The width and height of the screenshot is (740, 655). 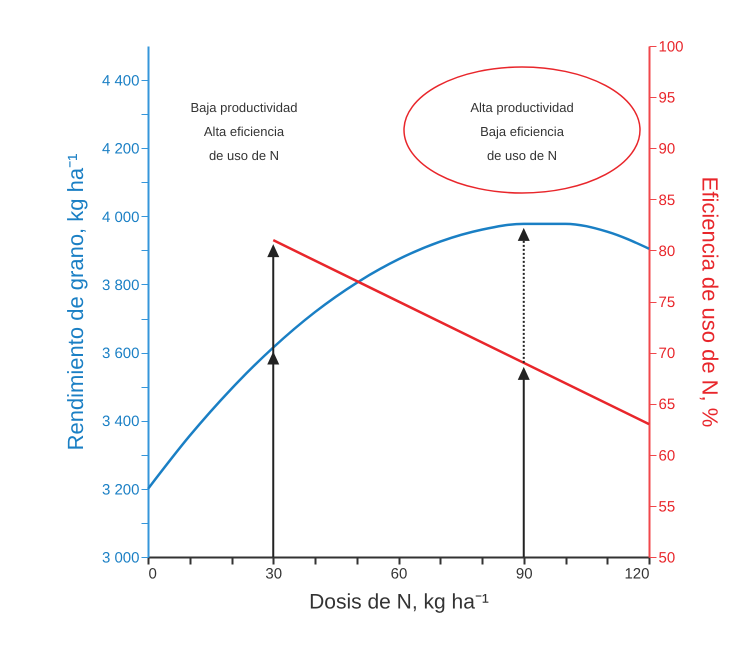 I want to click on y-tick-label: 4 000, so click(x=121, y=217).